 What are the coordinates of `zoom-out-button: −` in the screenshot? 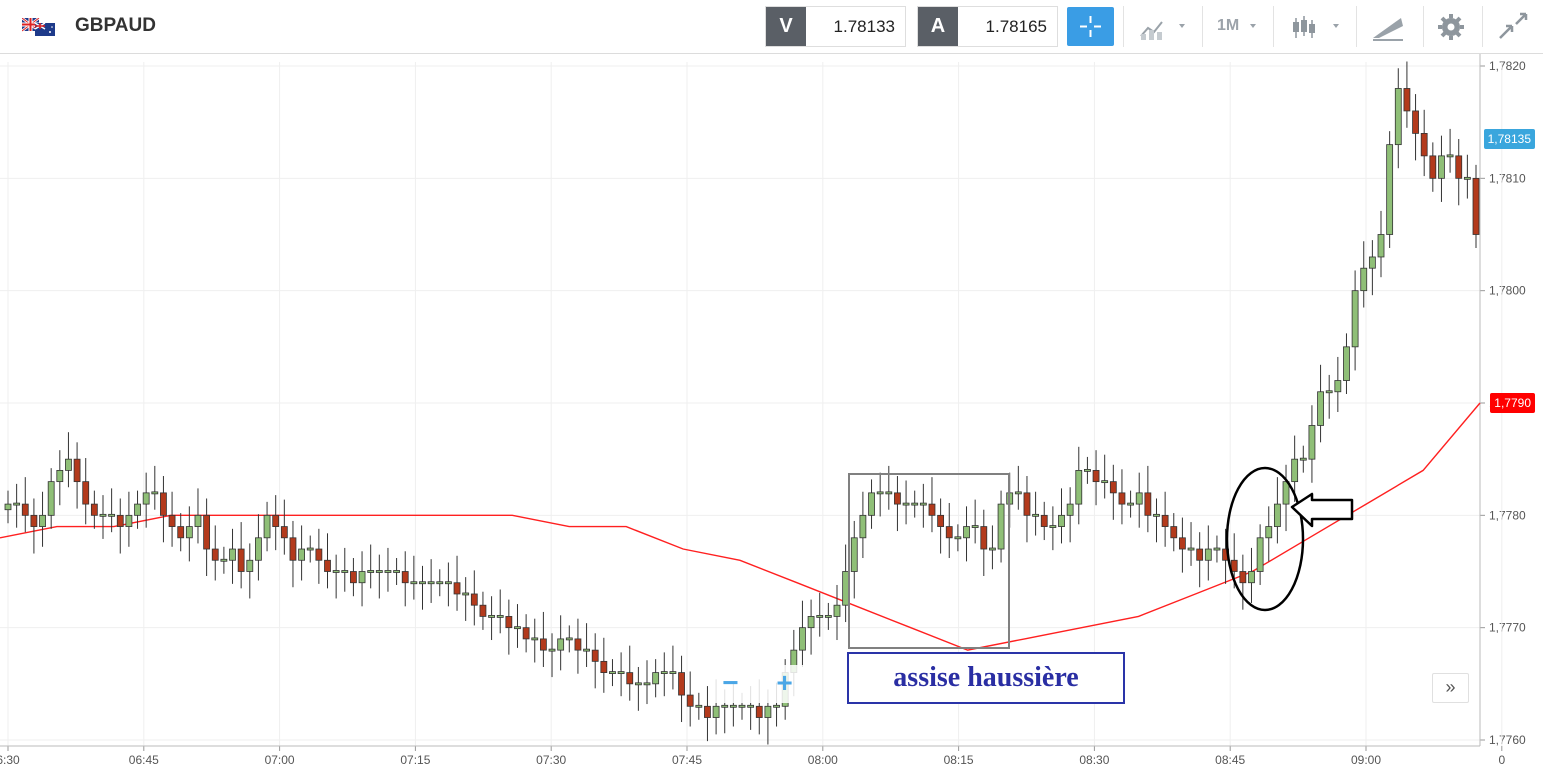 It's located at (730, 682).